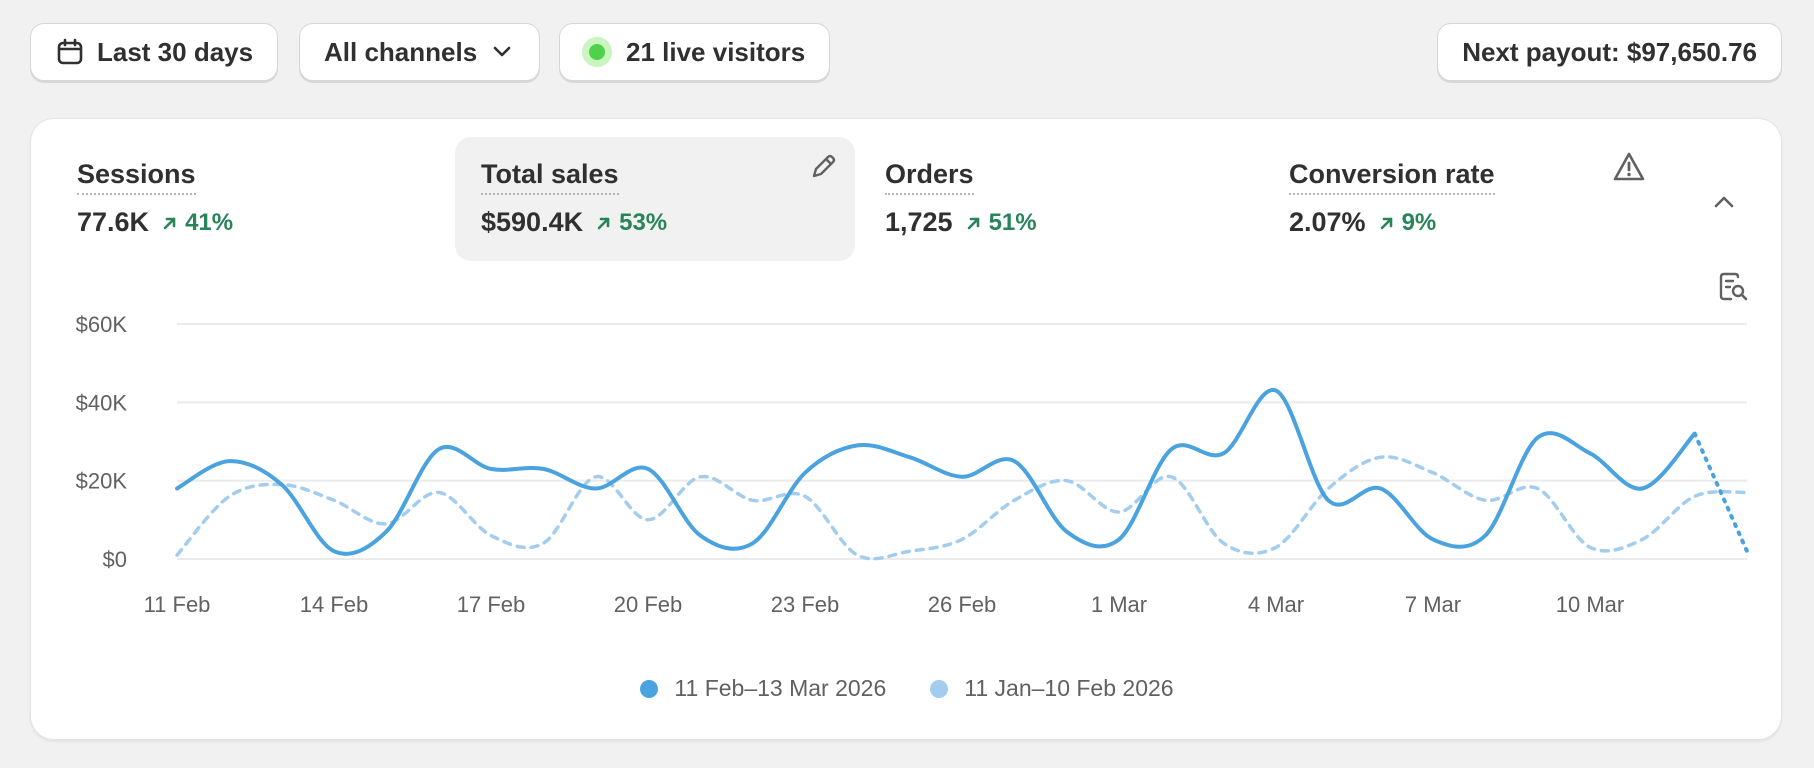 This screenshot has width=1814, height=768. Describe the element at coordinates (115, 559) in the screenshot. I see `y-tick-label: $0` at that location.